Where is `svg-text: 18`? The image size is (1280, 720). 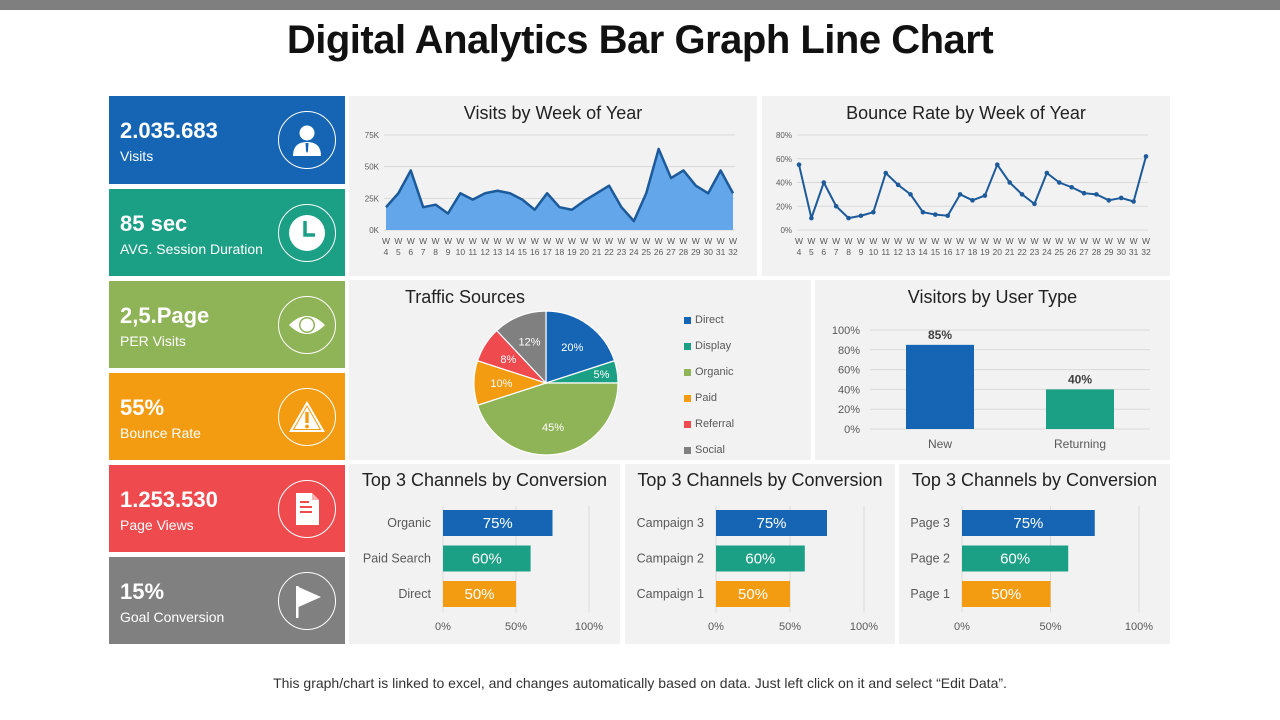
svg-text: 18 is located at coordinates (973, 252).